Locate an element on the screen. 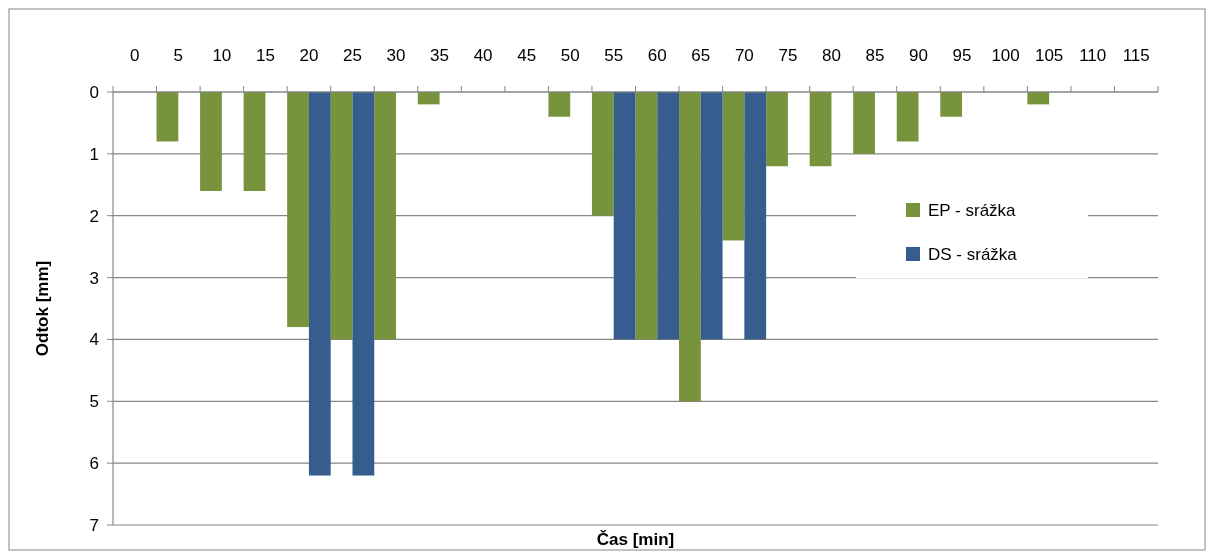  x-tick-label: 40 is located at coordinates (483, 55).